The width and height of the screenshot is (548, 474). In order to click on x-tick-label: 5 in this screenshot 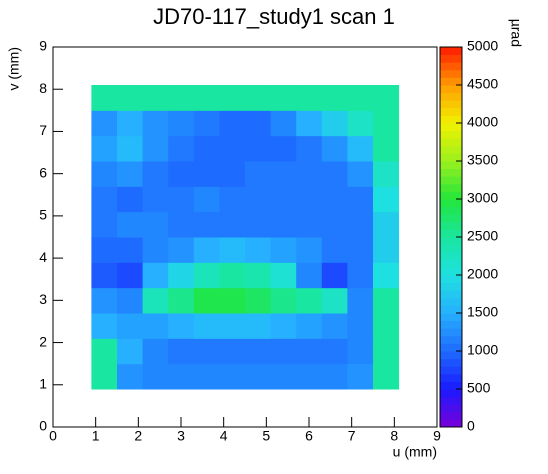, I will do `click(266, 436)`.